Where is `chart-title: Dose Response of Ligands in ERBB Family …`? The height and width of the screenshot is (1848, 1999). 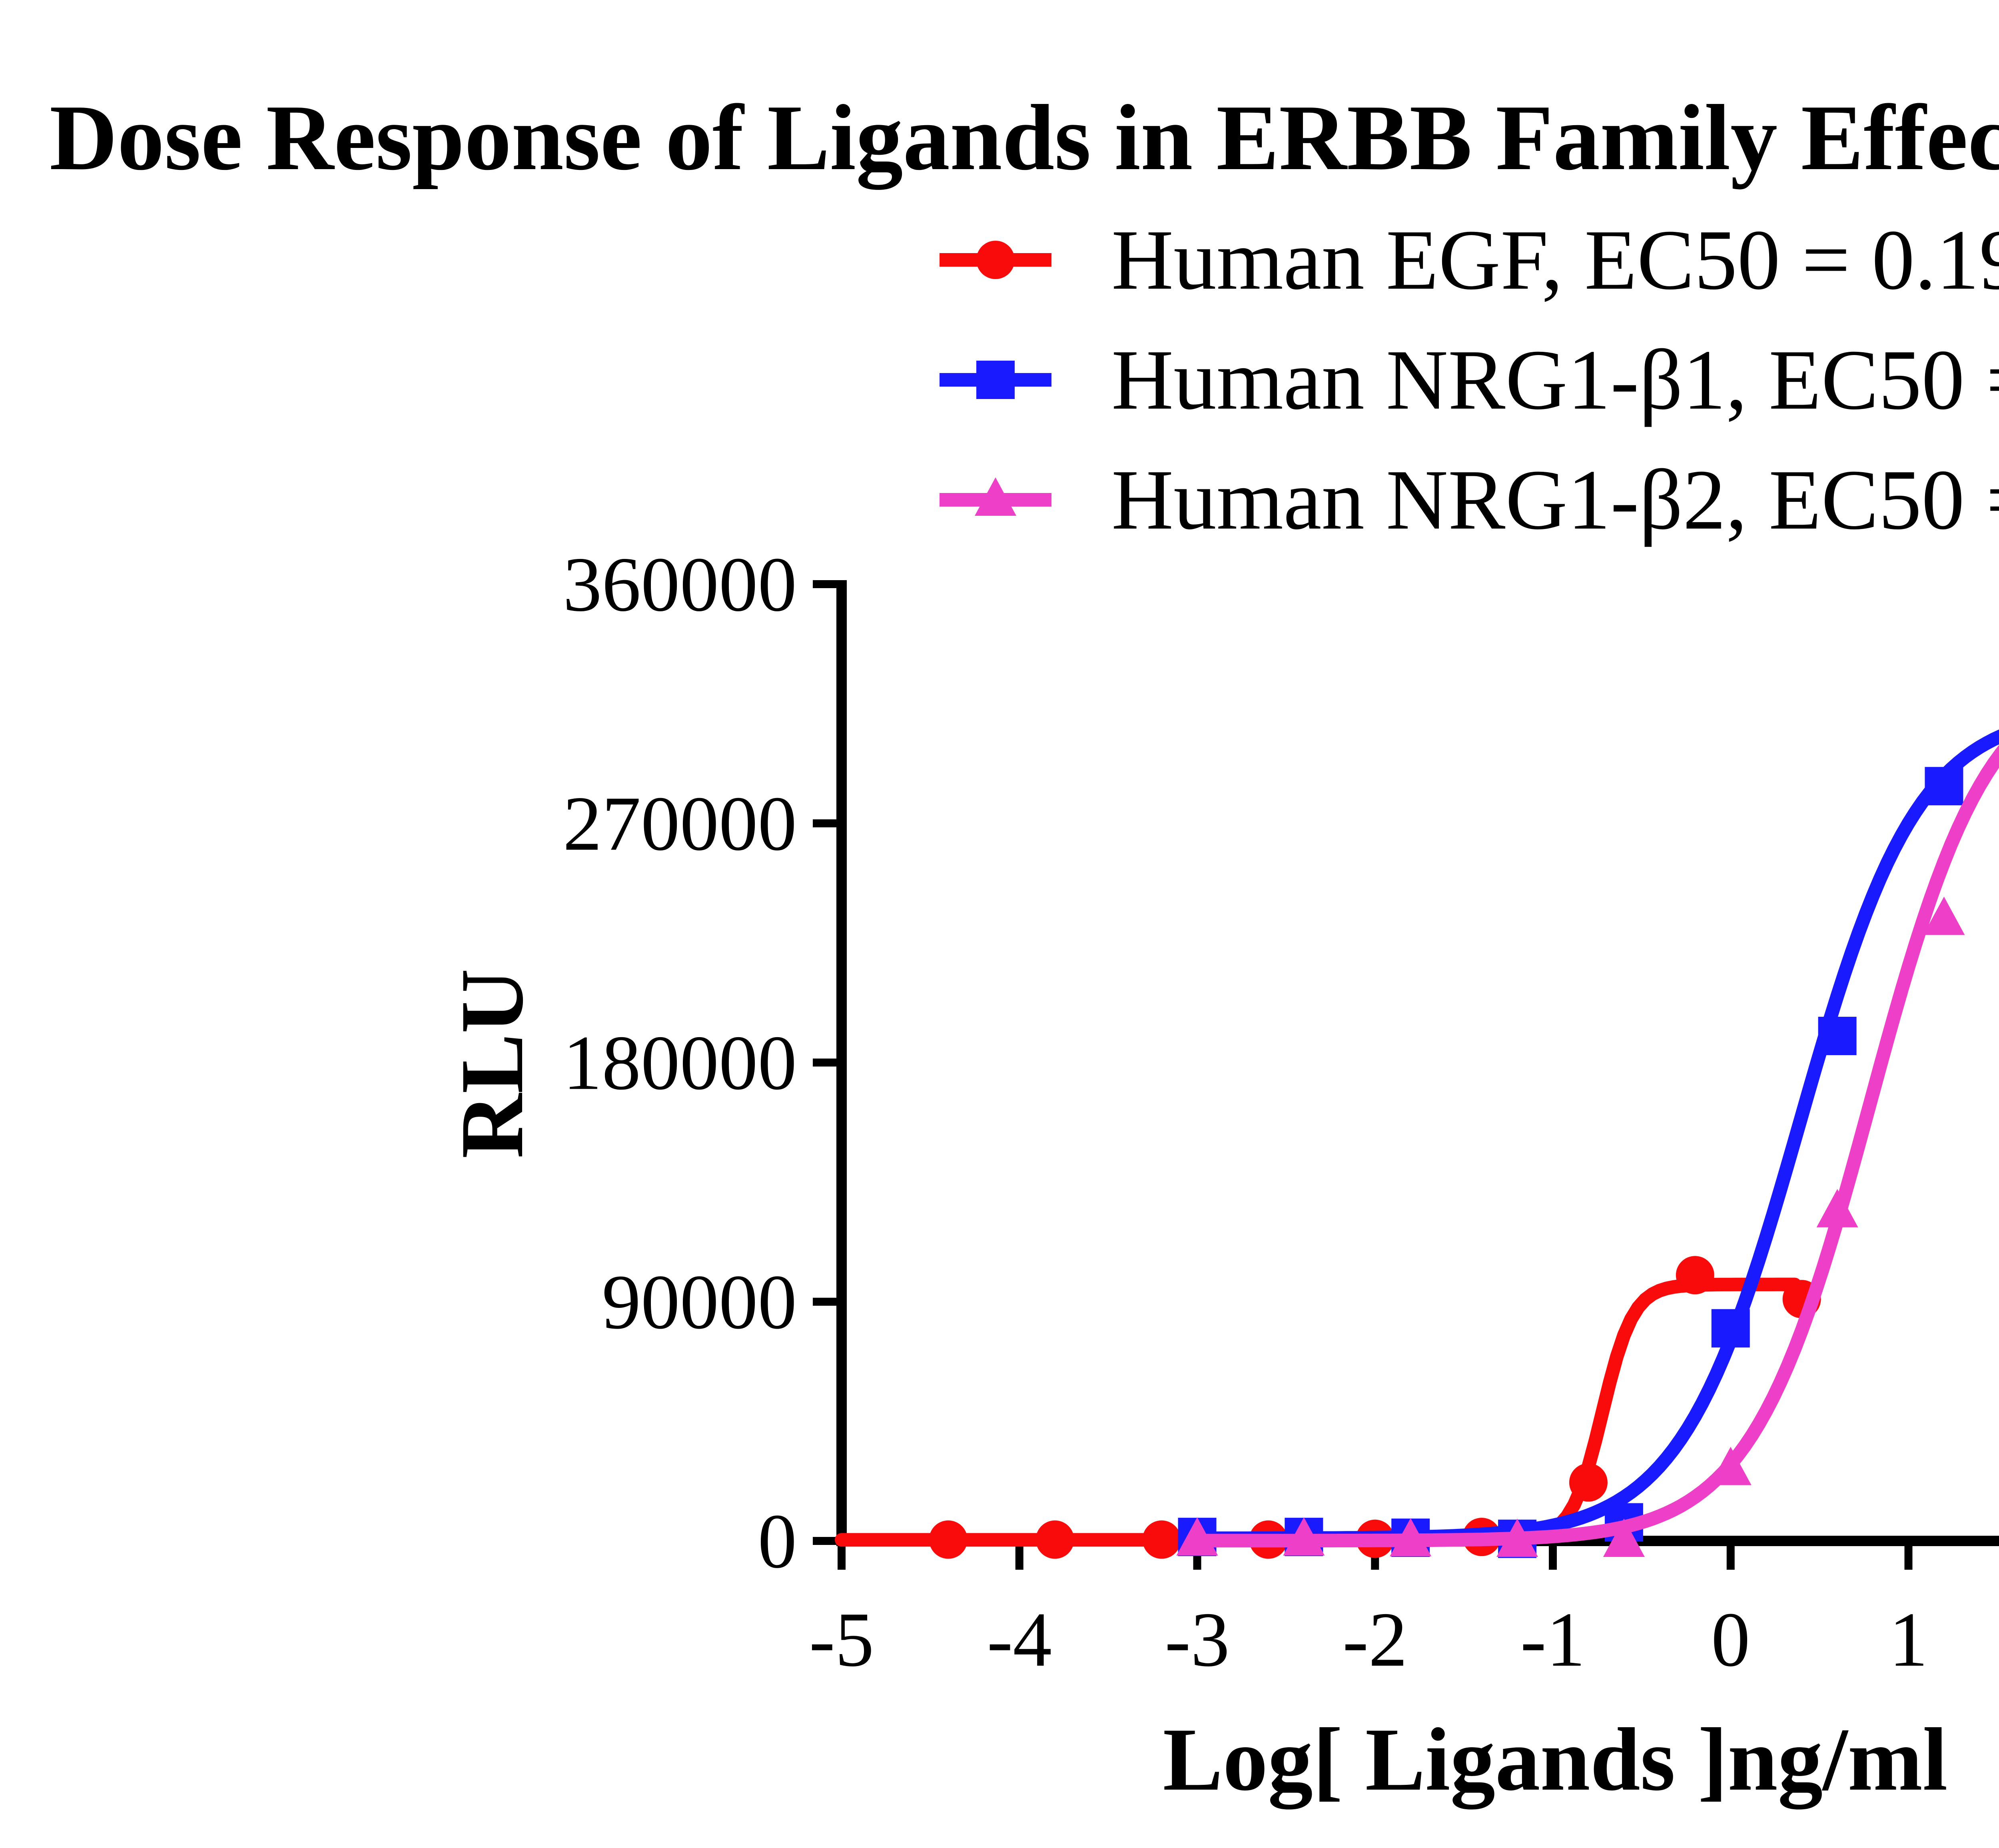
chart-title: Dose Response of Ligands in ERBB Family … is located at coordinates (1024, 138).